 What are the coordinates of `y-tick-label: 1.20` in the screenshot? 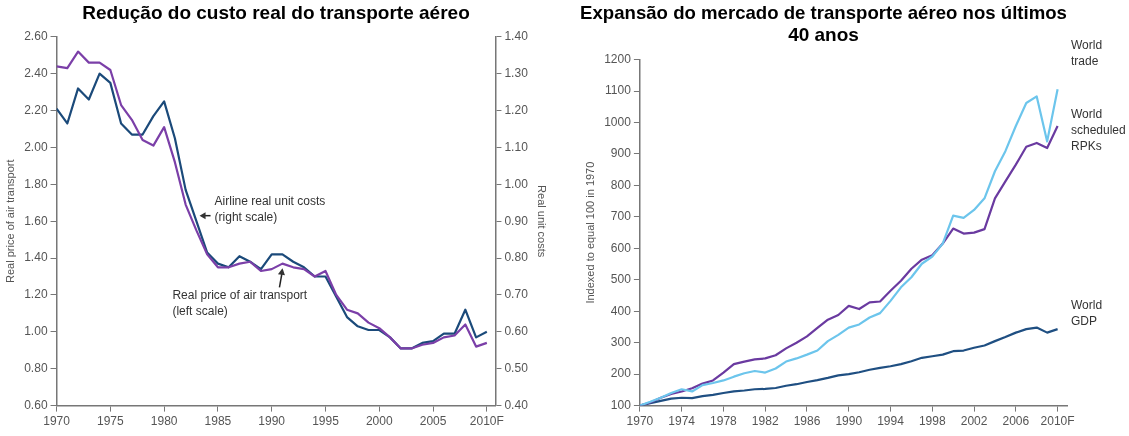 It's located at (36, 294).